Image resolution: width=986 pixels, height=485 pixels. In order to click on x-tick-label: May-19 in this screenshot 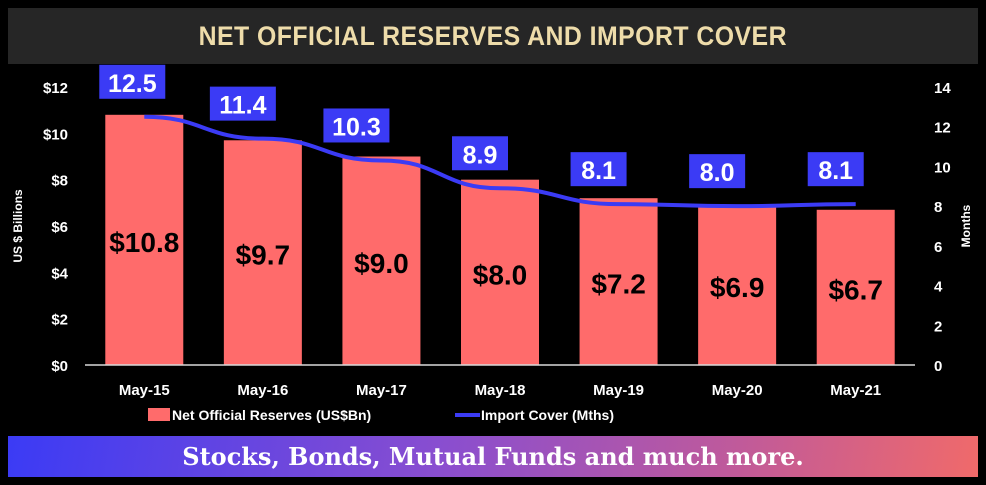, I will do `click(618, 390)`.